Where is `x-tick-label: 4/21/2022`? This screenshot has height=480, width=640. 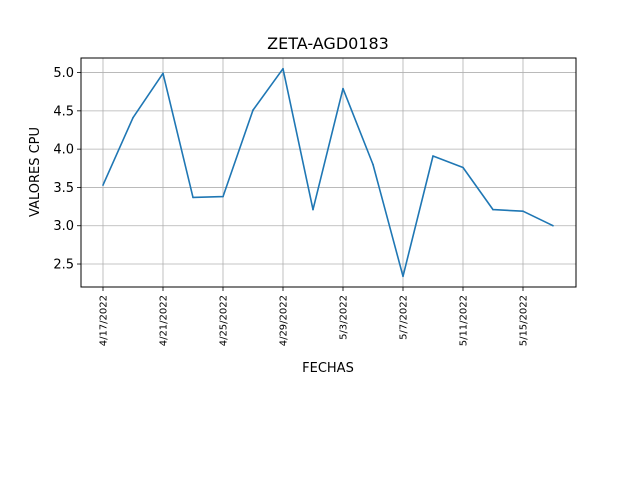 x-tick-label: 4/21/2022 is located at coordinates (164, 320).